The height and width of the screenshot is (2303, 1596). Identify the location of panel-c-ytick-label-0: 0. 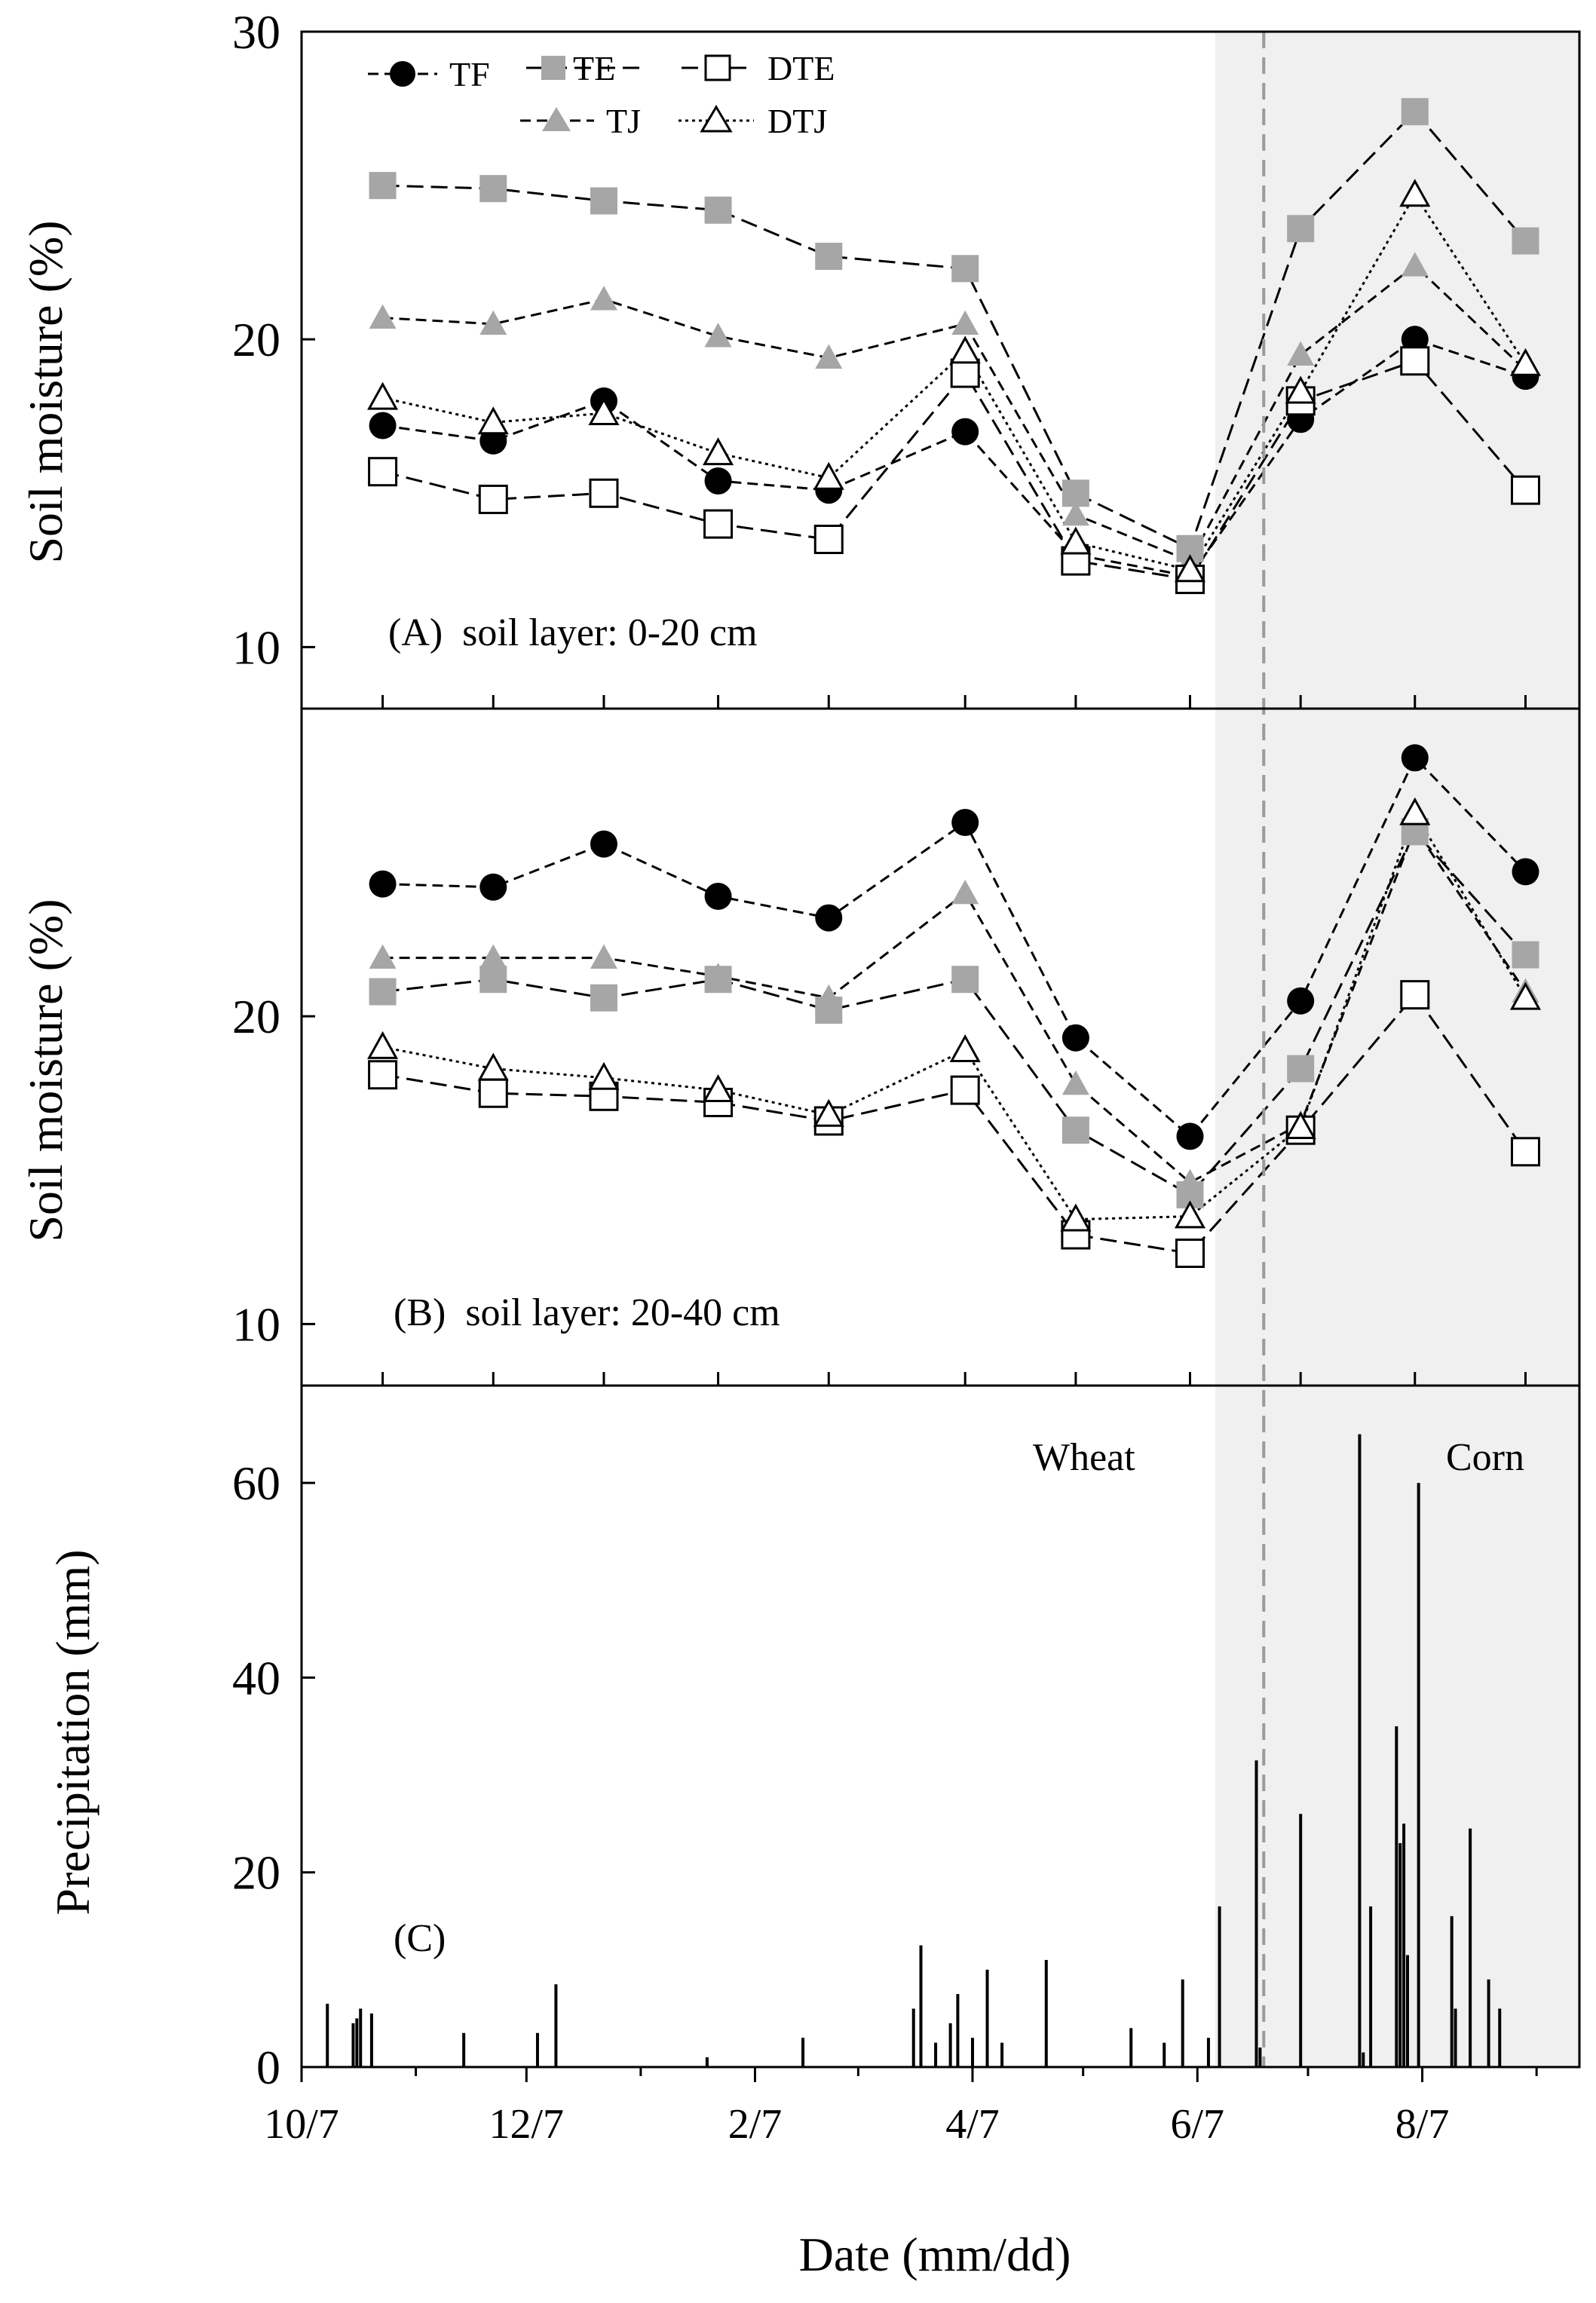
(268, 2067).